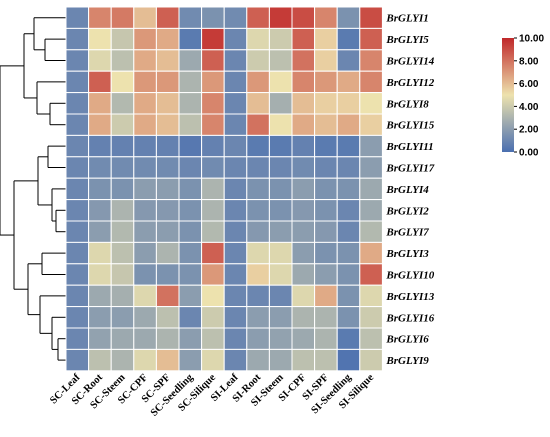 Image resolution: width=550 pixels, height=437 pixels. Describe the element at coordinates (407, 340) in the screenshot. I see `row-label: BrGLYI6` at that location.